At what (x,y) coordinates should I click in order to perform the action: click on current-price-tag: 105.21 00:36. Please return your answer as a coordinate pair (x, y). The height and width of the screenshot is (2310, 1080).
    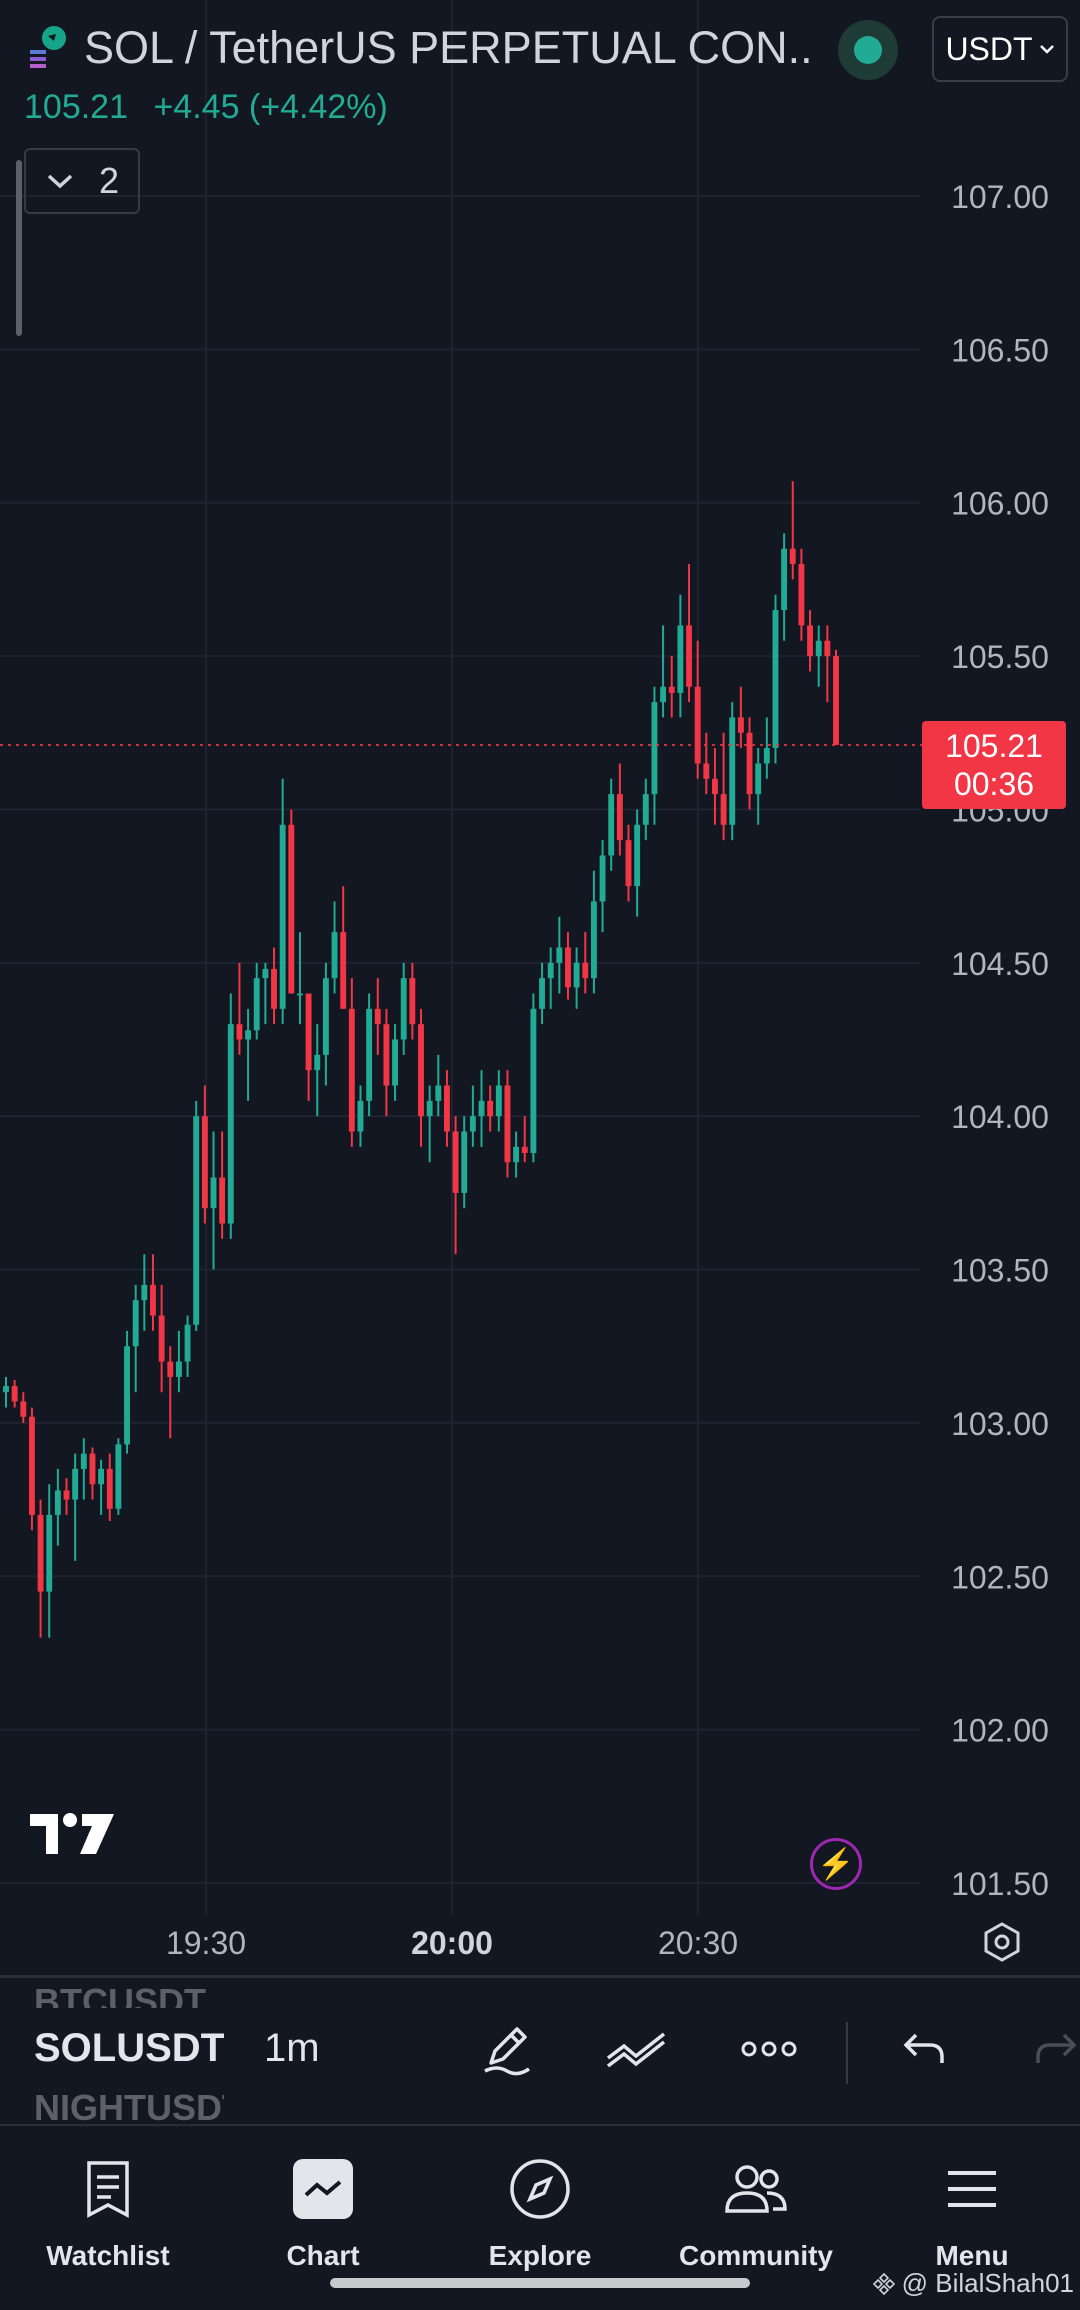
    Looking at the image, I should click on (994, 765).